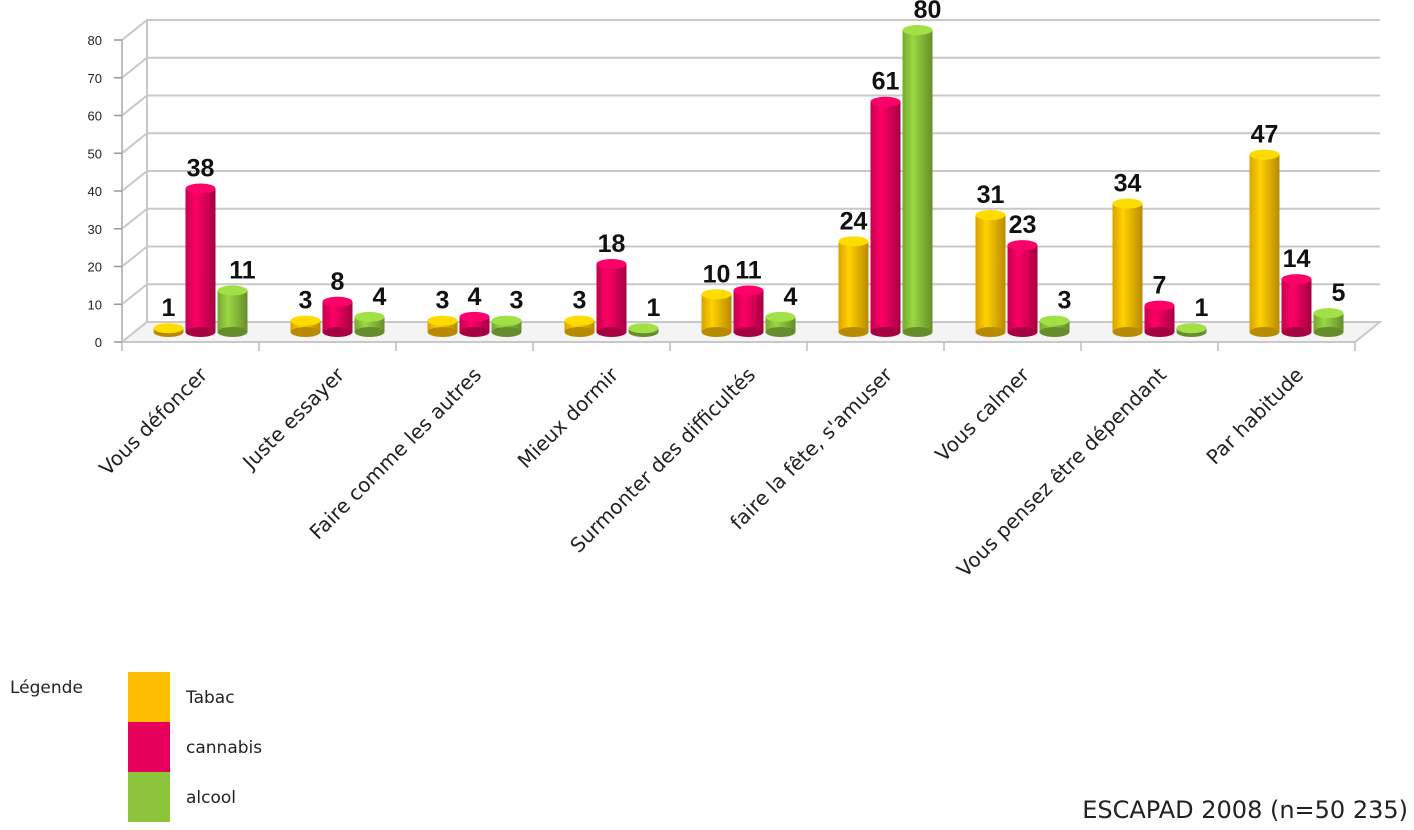 The image size is (1414, 830). Describe the element at coordinates (1245, 810) in the screenshot. I see `source-caption: ESCAPAD 2008 (n=50 235)` at that location.